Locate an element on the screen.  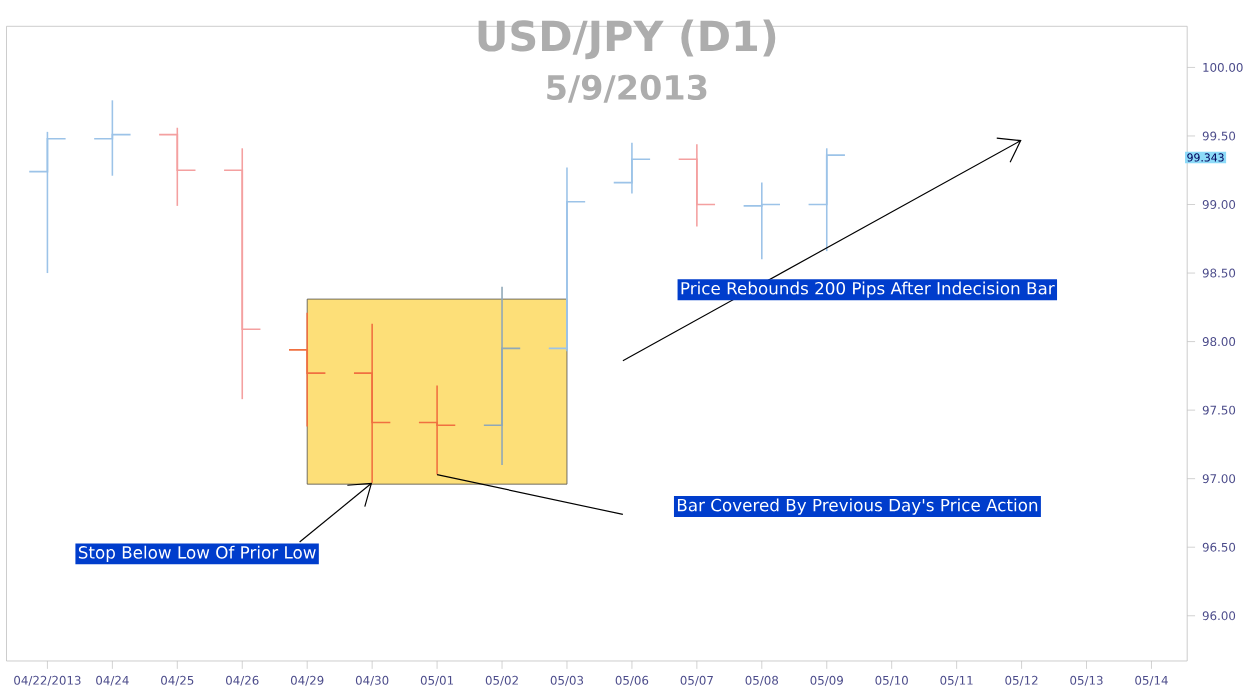
annotation: Stop Below Low Of Prior Low is located at coordinates (197, 553).